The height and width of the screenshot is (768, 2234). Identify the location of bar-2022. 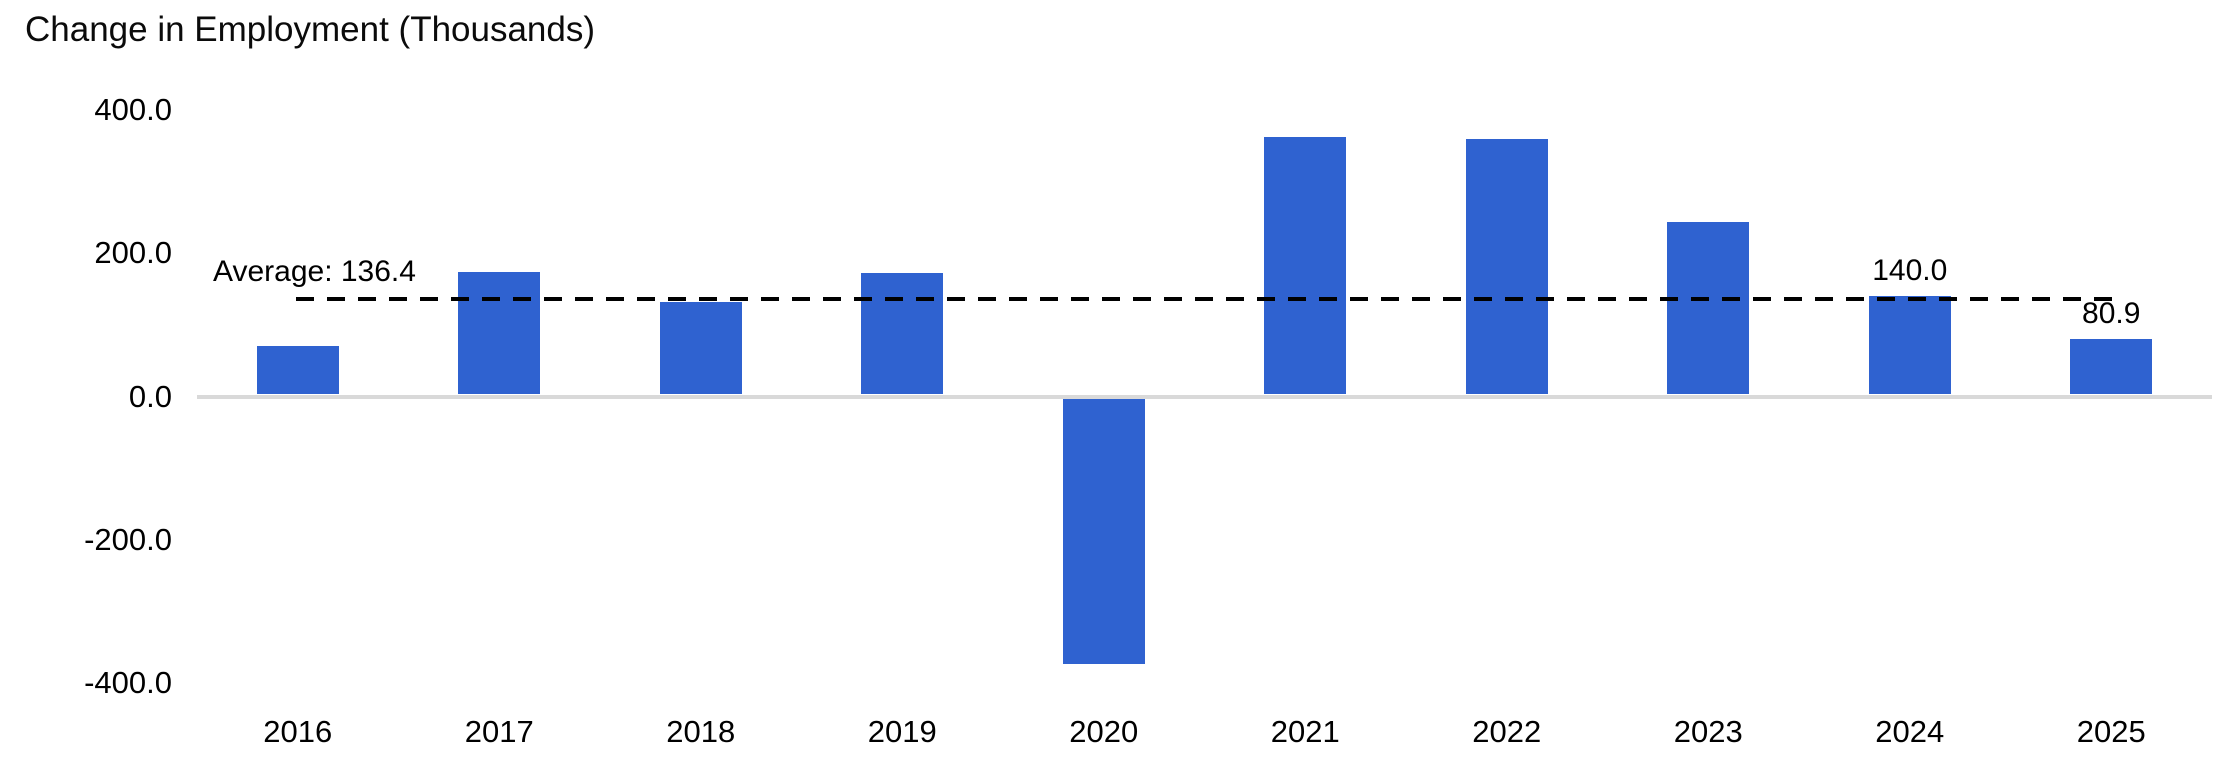
(1506, 266).